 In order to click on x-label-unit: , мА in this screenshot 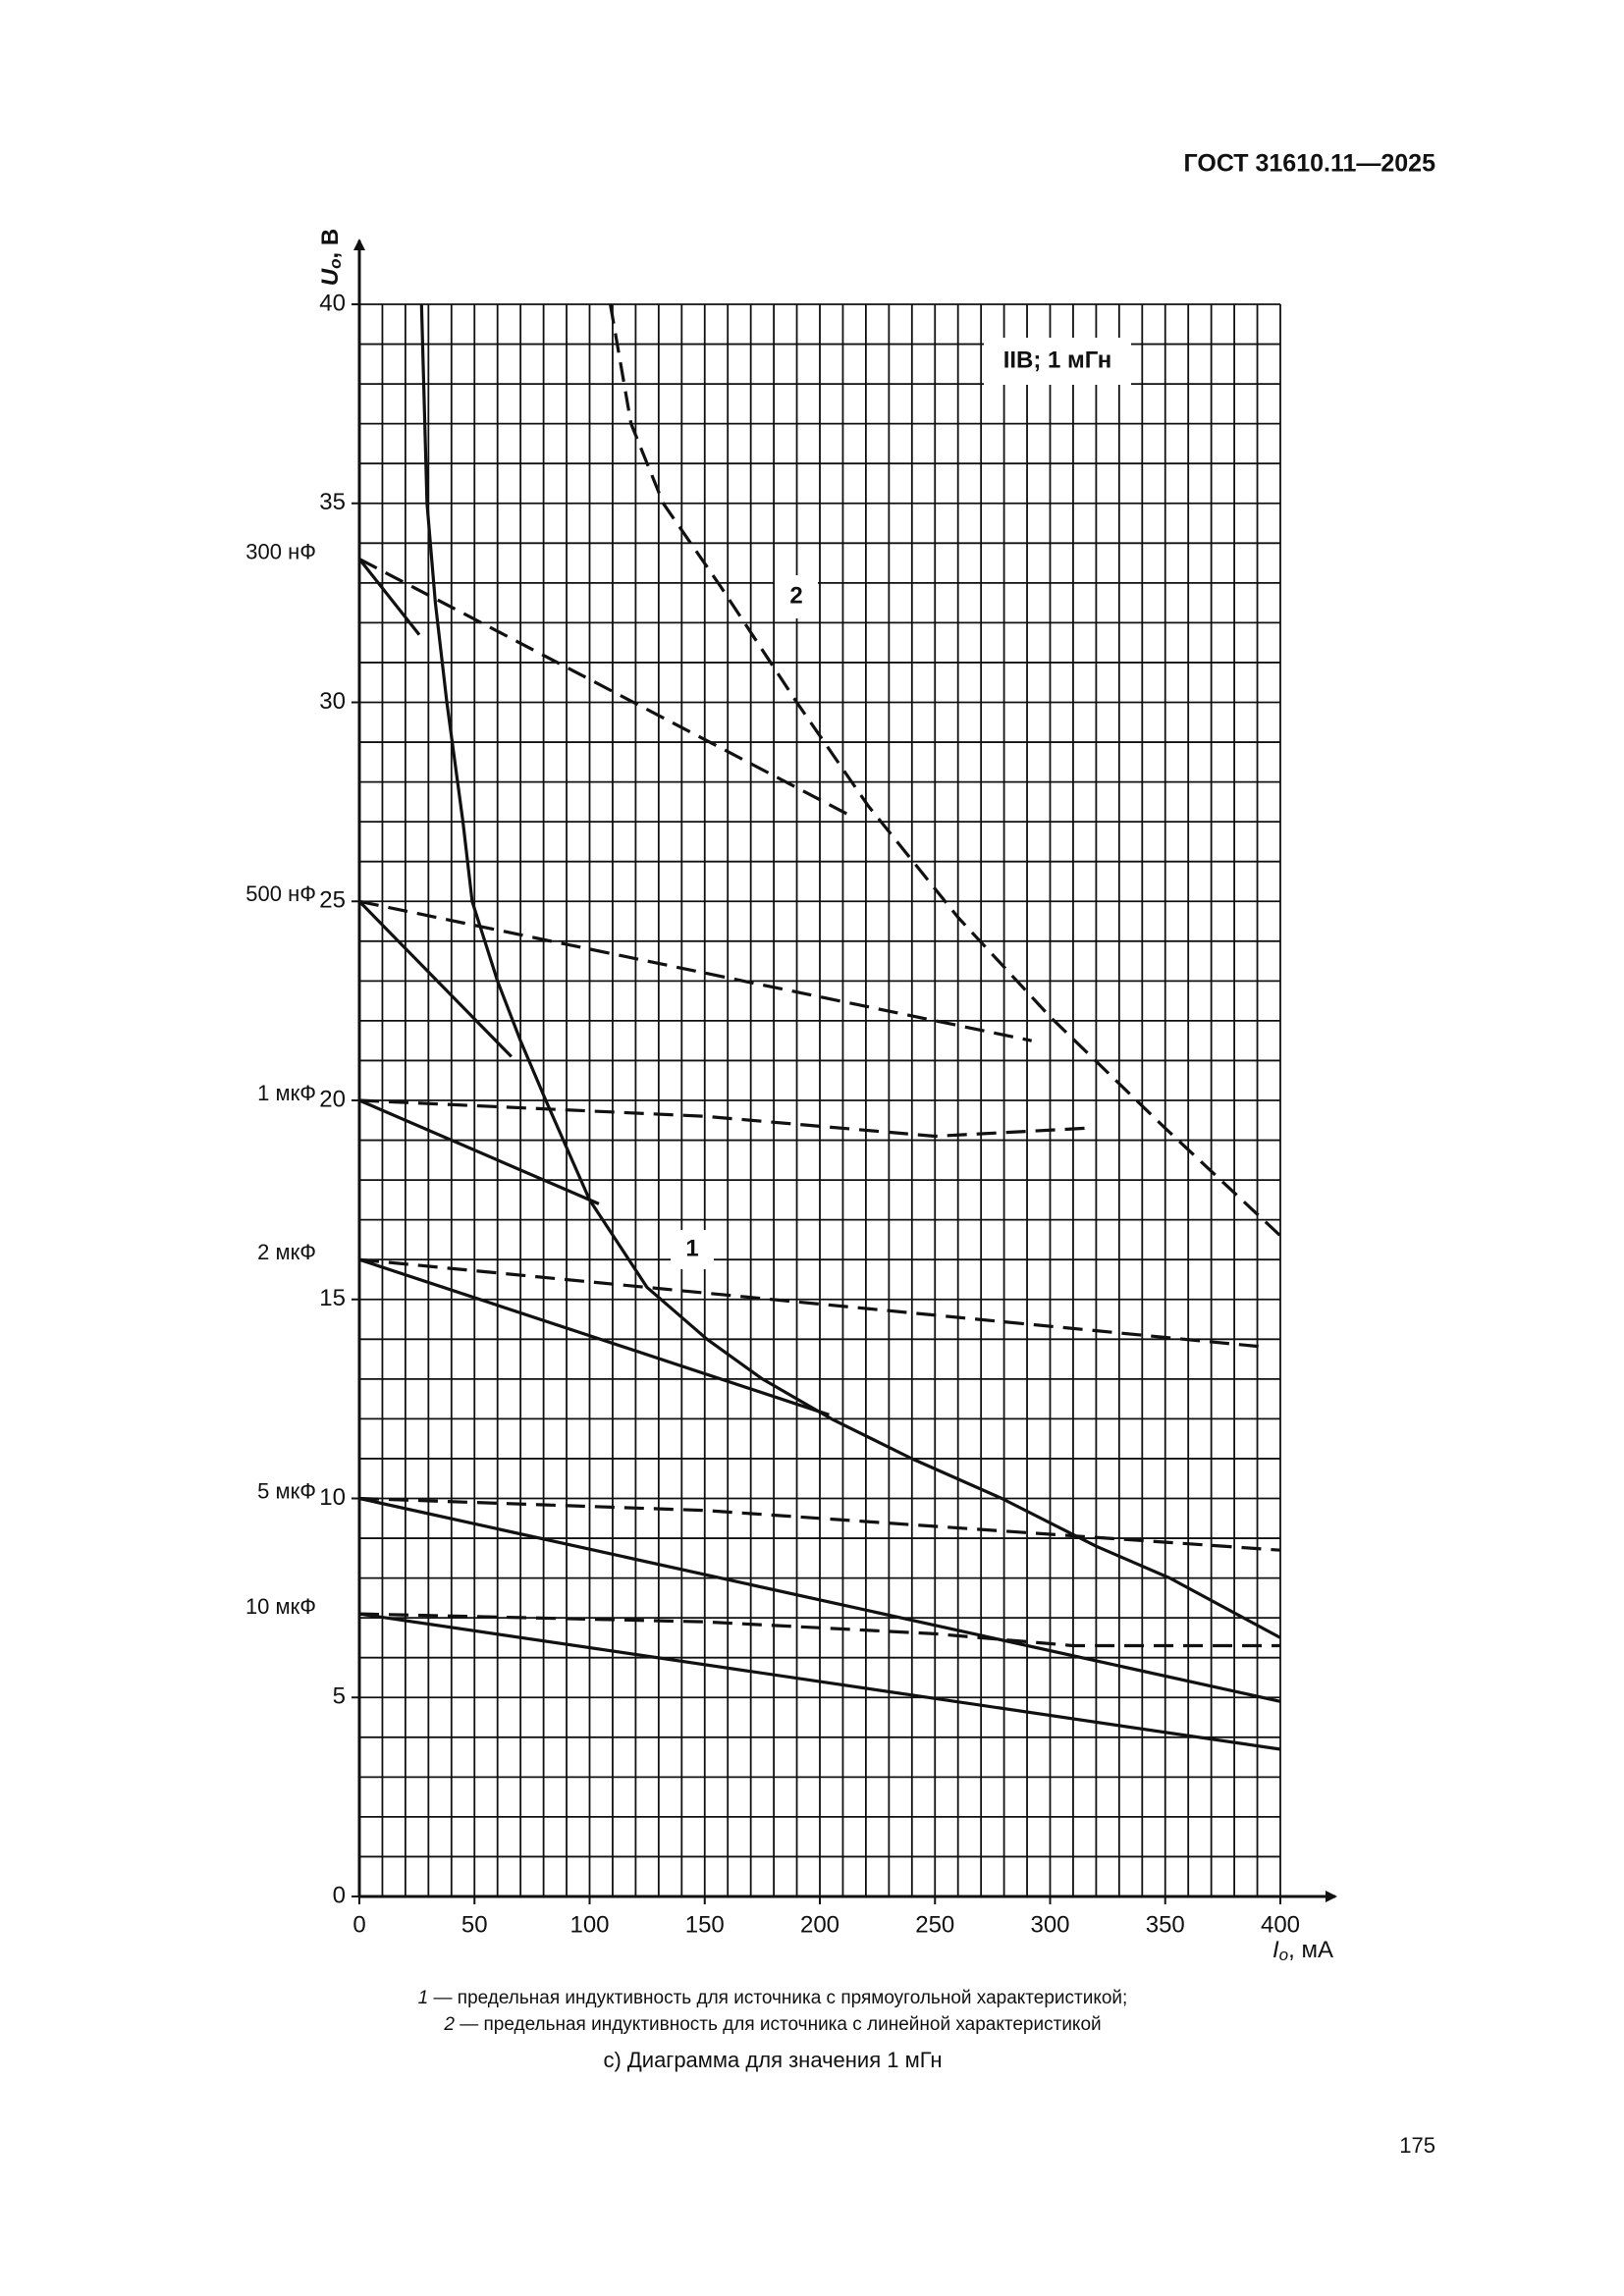, I will do `click(1310, 1950)`.